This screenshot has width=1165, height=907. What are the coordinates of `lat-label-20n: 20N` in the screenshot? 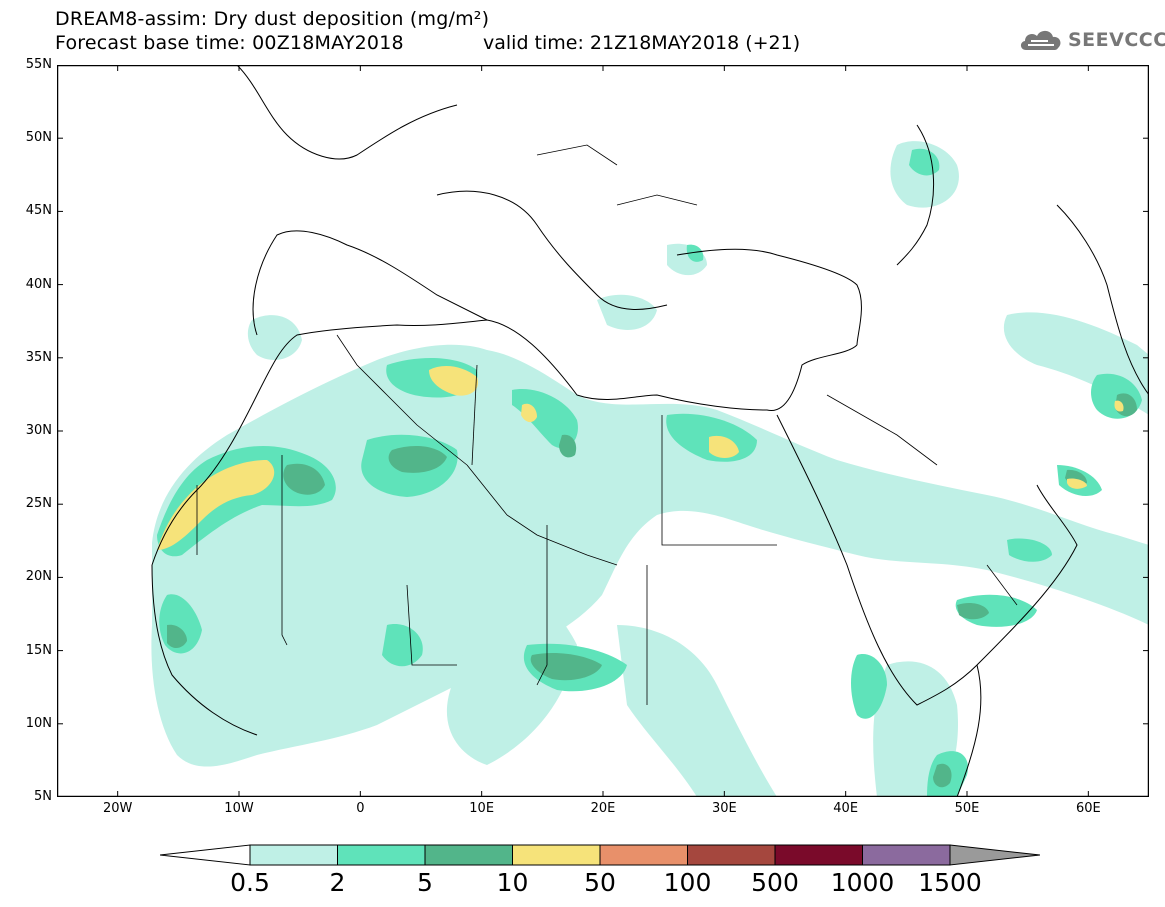 It's located at (38, 577).